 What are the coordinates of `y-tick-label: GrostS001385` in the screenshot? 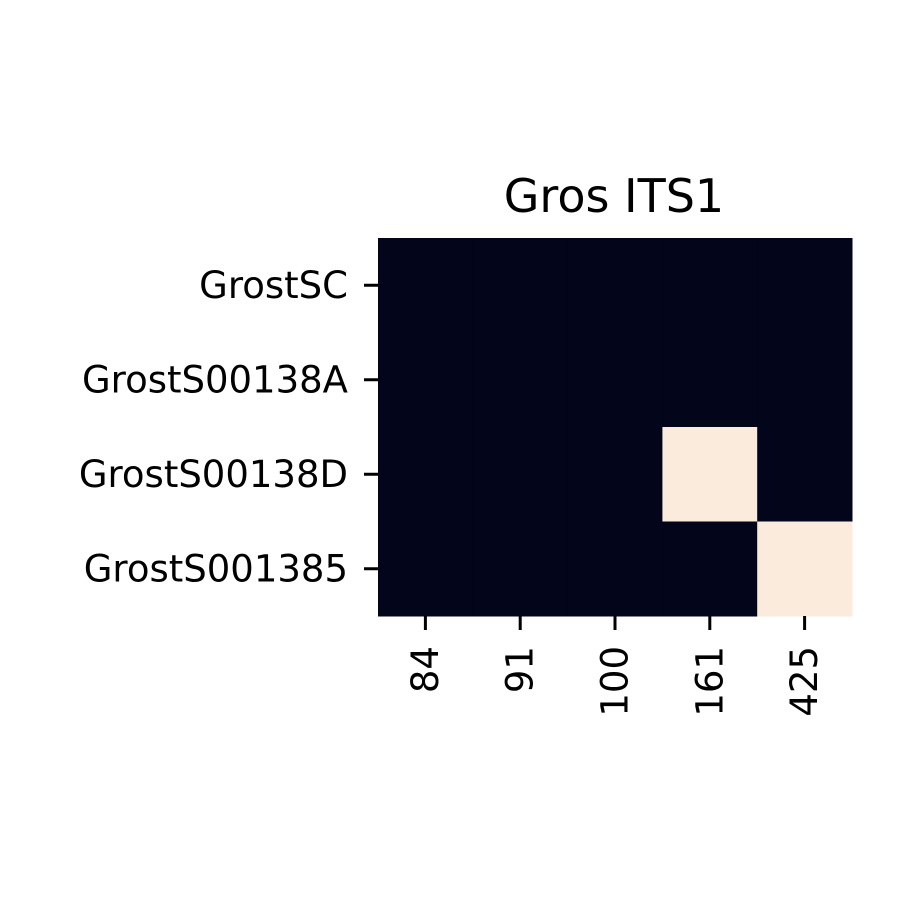 It's located at (216, 568).